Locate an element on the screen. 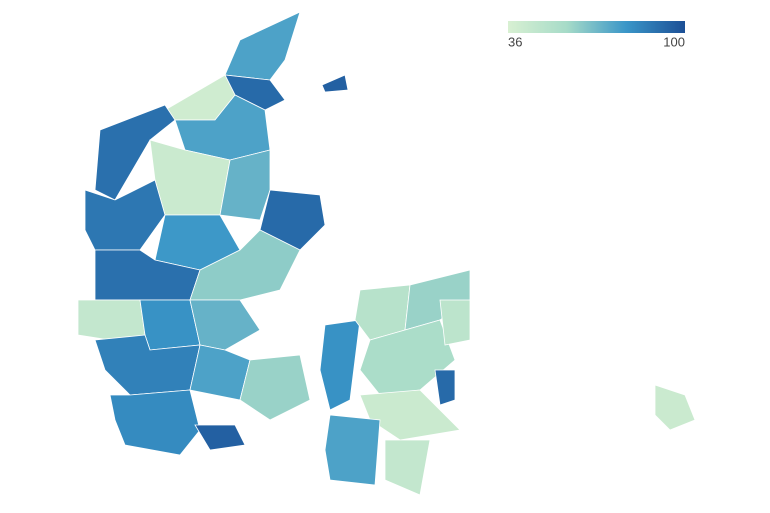  colorbar-max: 100 is located at coordinates (674, 41).